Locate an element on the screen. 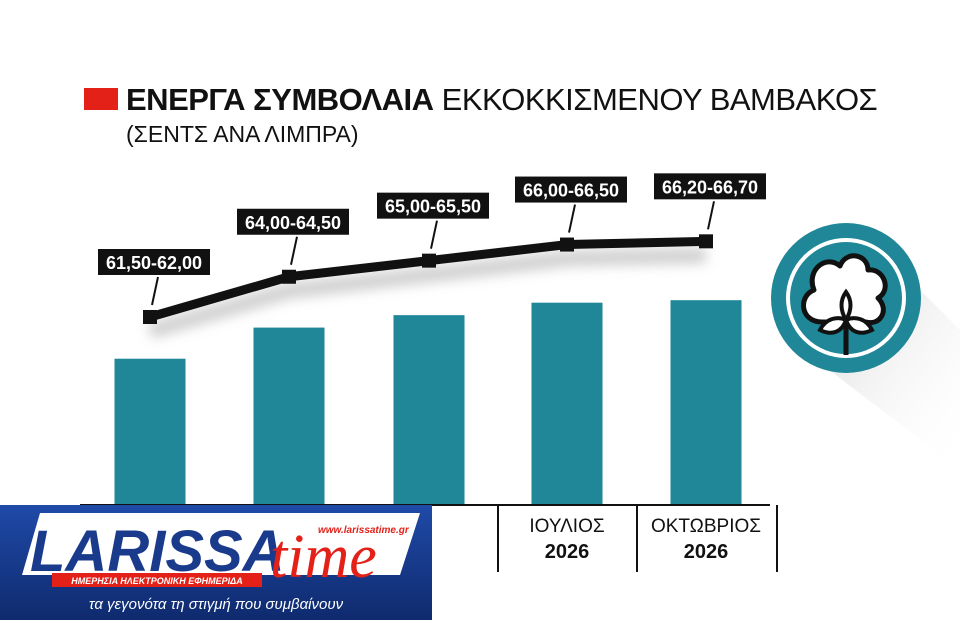  x-tick-month: ΙΟΥΛΙΟΣ is located at coordinates (566, 526).